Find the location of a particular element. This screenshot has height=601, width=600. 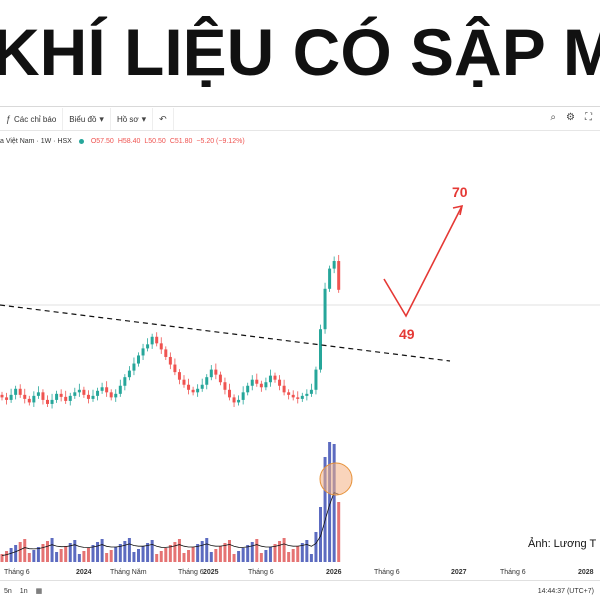

profile-button: Hồ sơ ▾ is located at coordinates (132, 119).